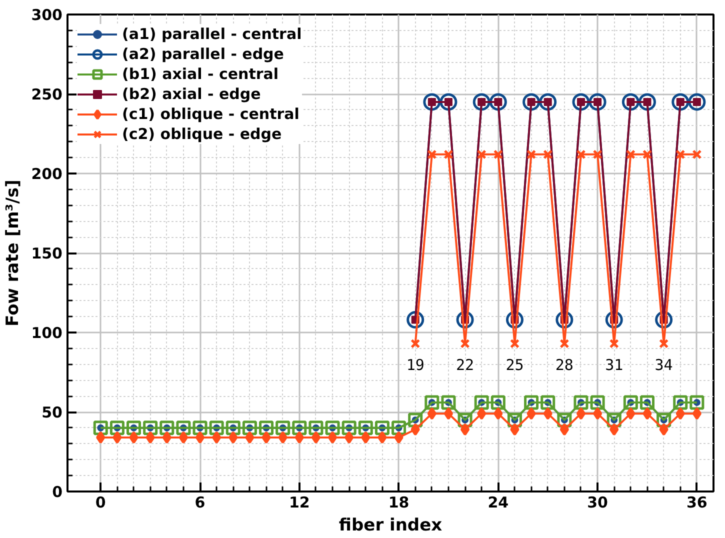 The image size is (725, 538). I want to click on legend-label: (b1) axial - central, so click(200, 74).